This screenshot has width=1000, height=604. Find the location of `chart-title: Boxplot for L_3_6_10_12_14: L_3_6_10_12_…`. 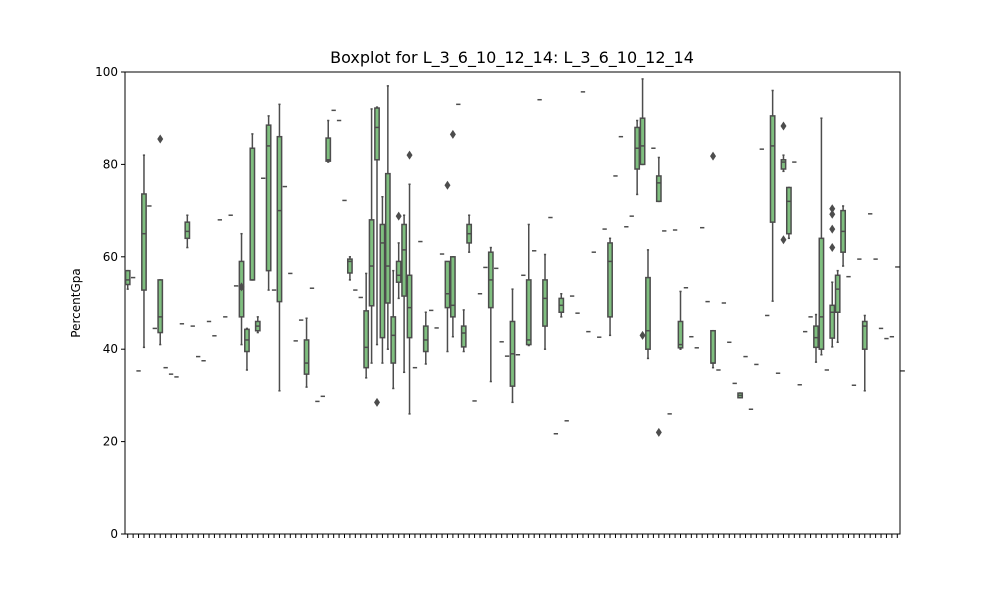

chart-title: Boxplot for L_3_6_10_12_14: L_3_6_10_12_… is located at coordinates (512, 58).